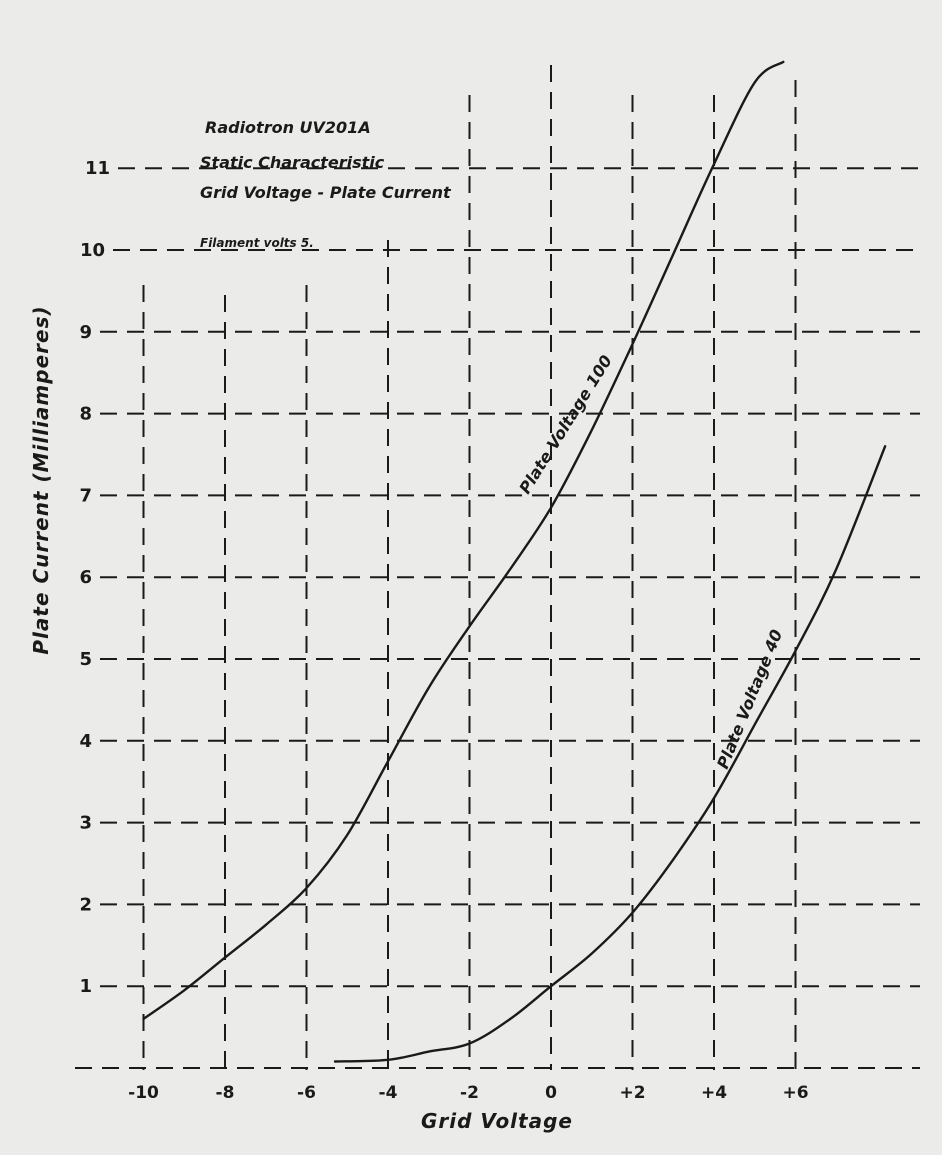  I want to click on y-tick-label-10: 10, so click(92, 250).